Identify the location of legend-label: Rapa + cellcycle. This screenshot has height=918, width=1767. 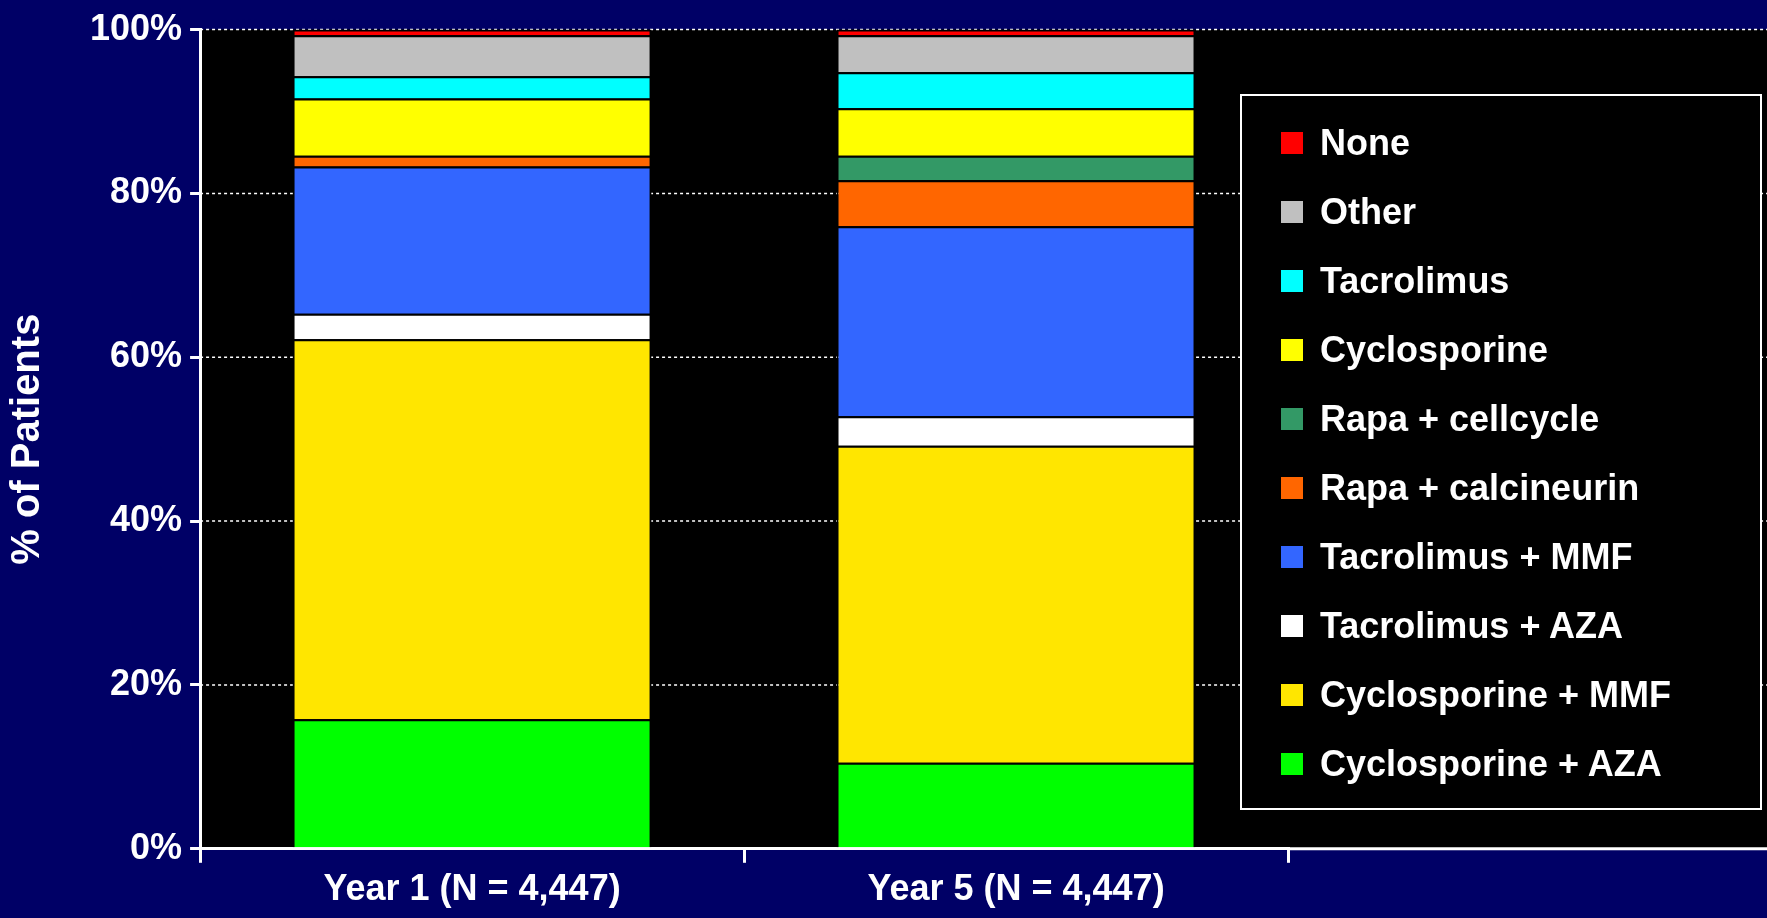
(1460, 418).